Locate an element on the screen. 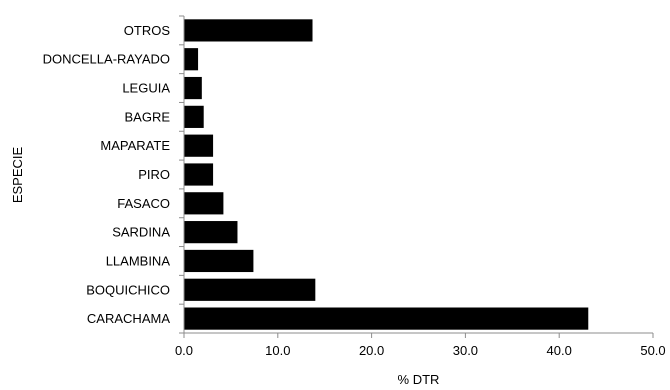 The width and height of the screenshot is (670, 390). x-tick-label: 10.0 is located at coordinates (277, 350).